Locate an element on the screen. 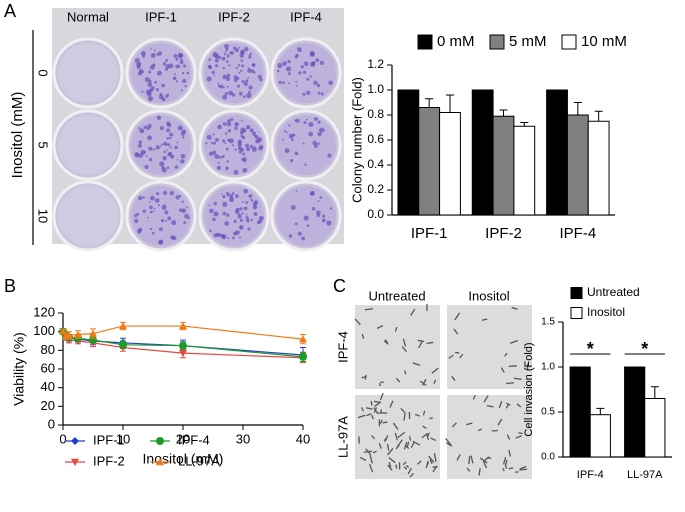  panel-letter: B is located at coordinates (10, 286).